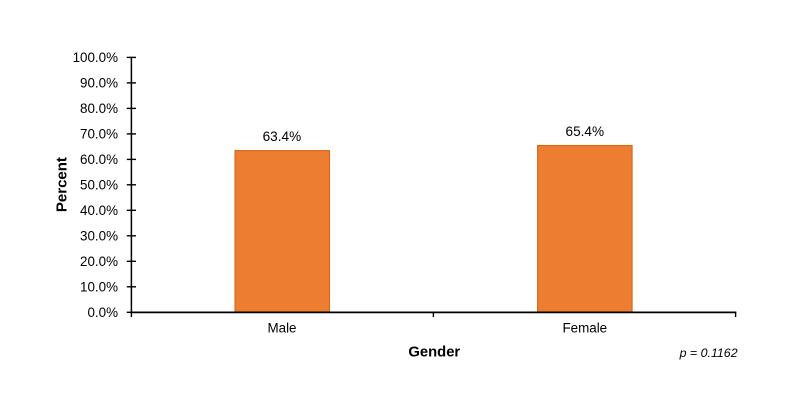 Image resolution: width=800 pixels, height=400 pixels. Describe the element at coordinates (62, 184) in the screenshot. I see `svg-text: Percent` at that location.